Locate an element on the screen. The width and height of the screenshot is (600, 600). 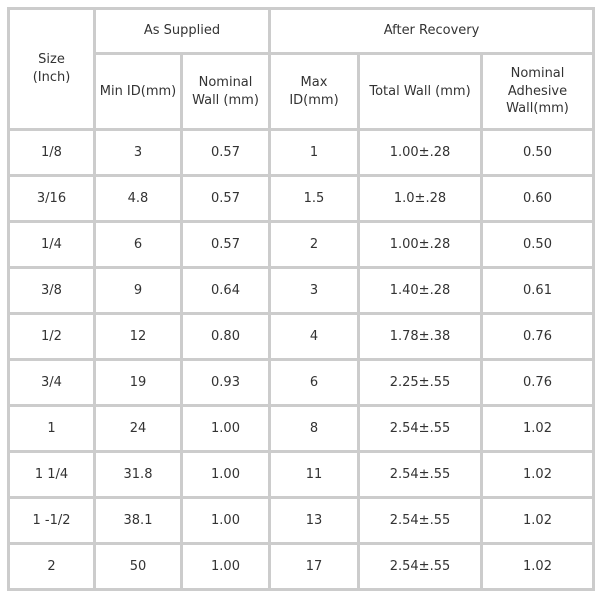
header-group-after-recovery: After Recovery is located at coordinates (431, 31).